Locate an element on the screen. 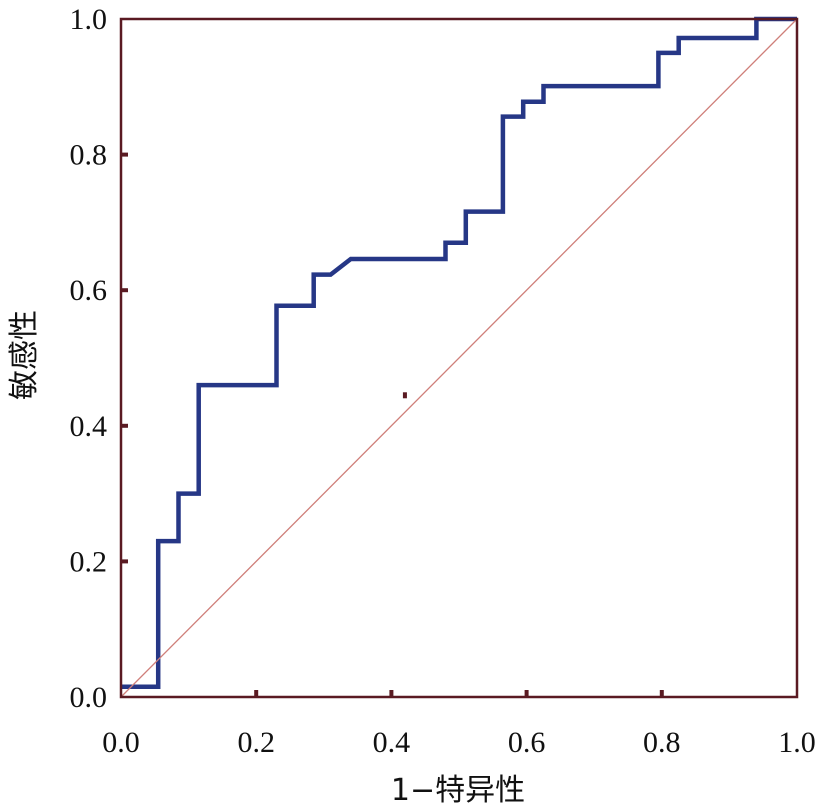 This screenshot has width=823, height=811. stray-mark is located at coordinates (404, 395).